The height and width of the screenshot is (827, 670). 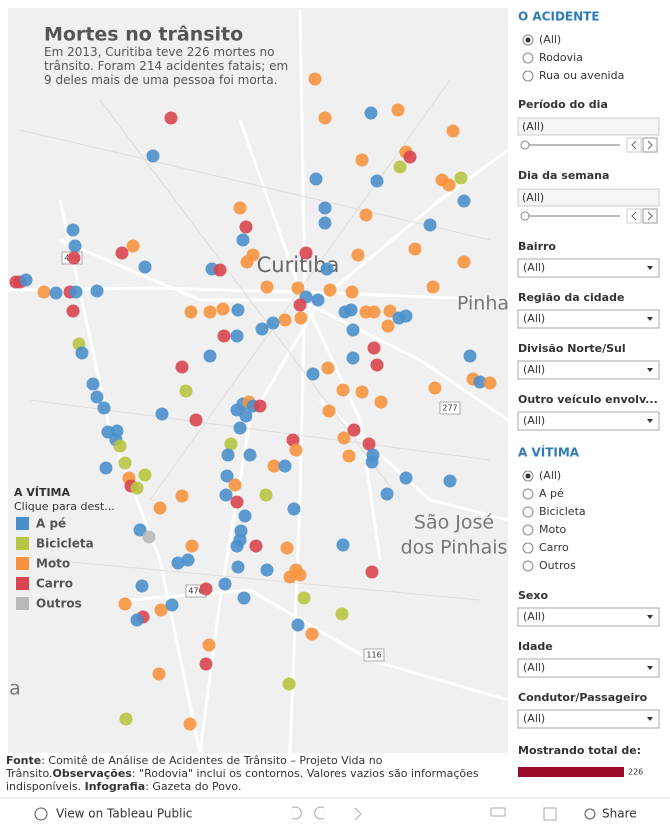 What do you see at coordinates (549, 452) in the screenshot?
I see `filter-label: A VÍTIMA` at bounding box center [549, 452].